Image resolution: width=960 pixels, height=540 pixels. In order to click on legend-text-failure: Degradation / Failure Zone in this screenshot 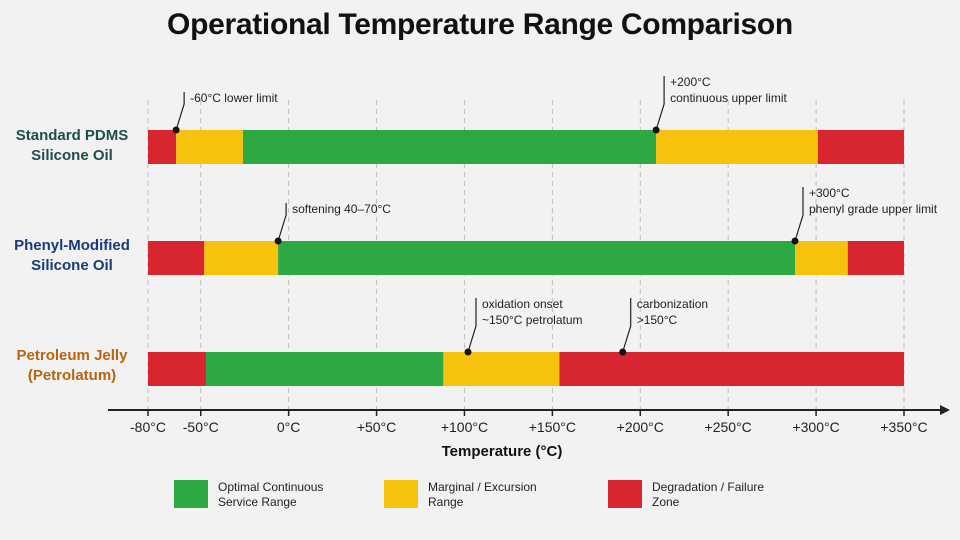, I will do `click(717, 495)`.